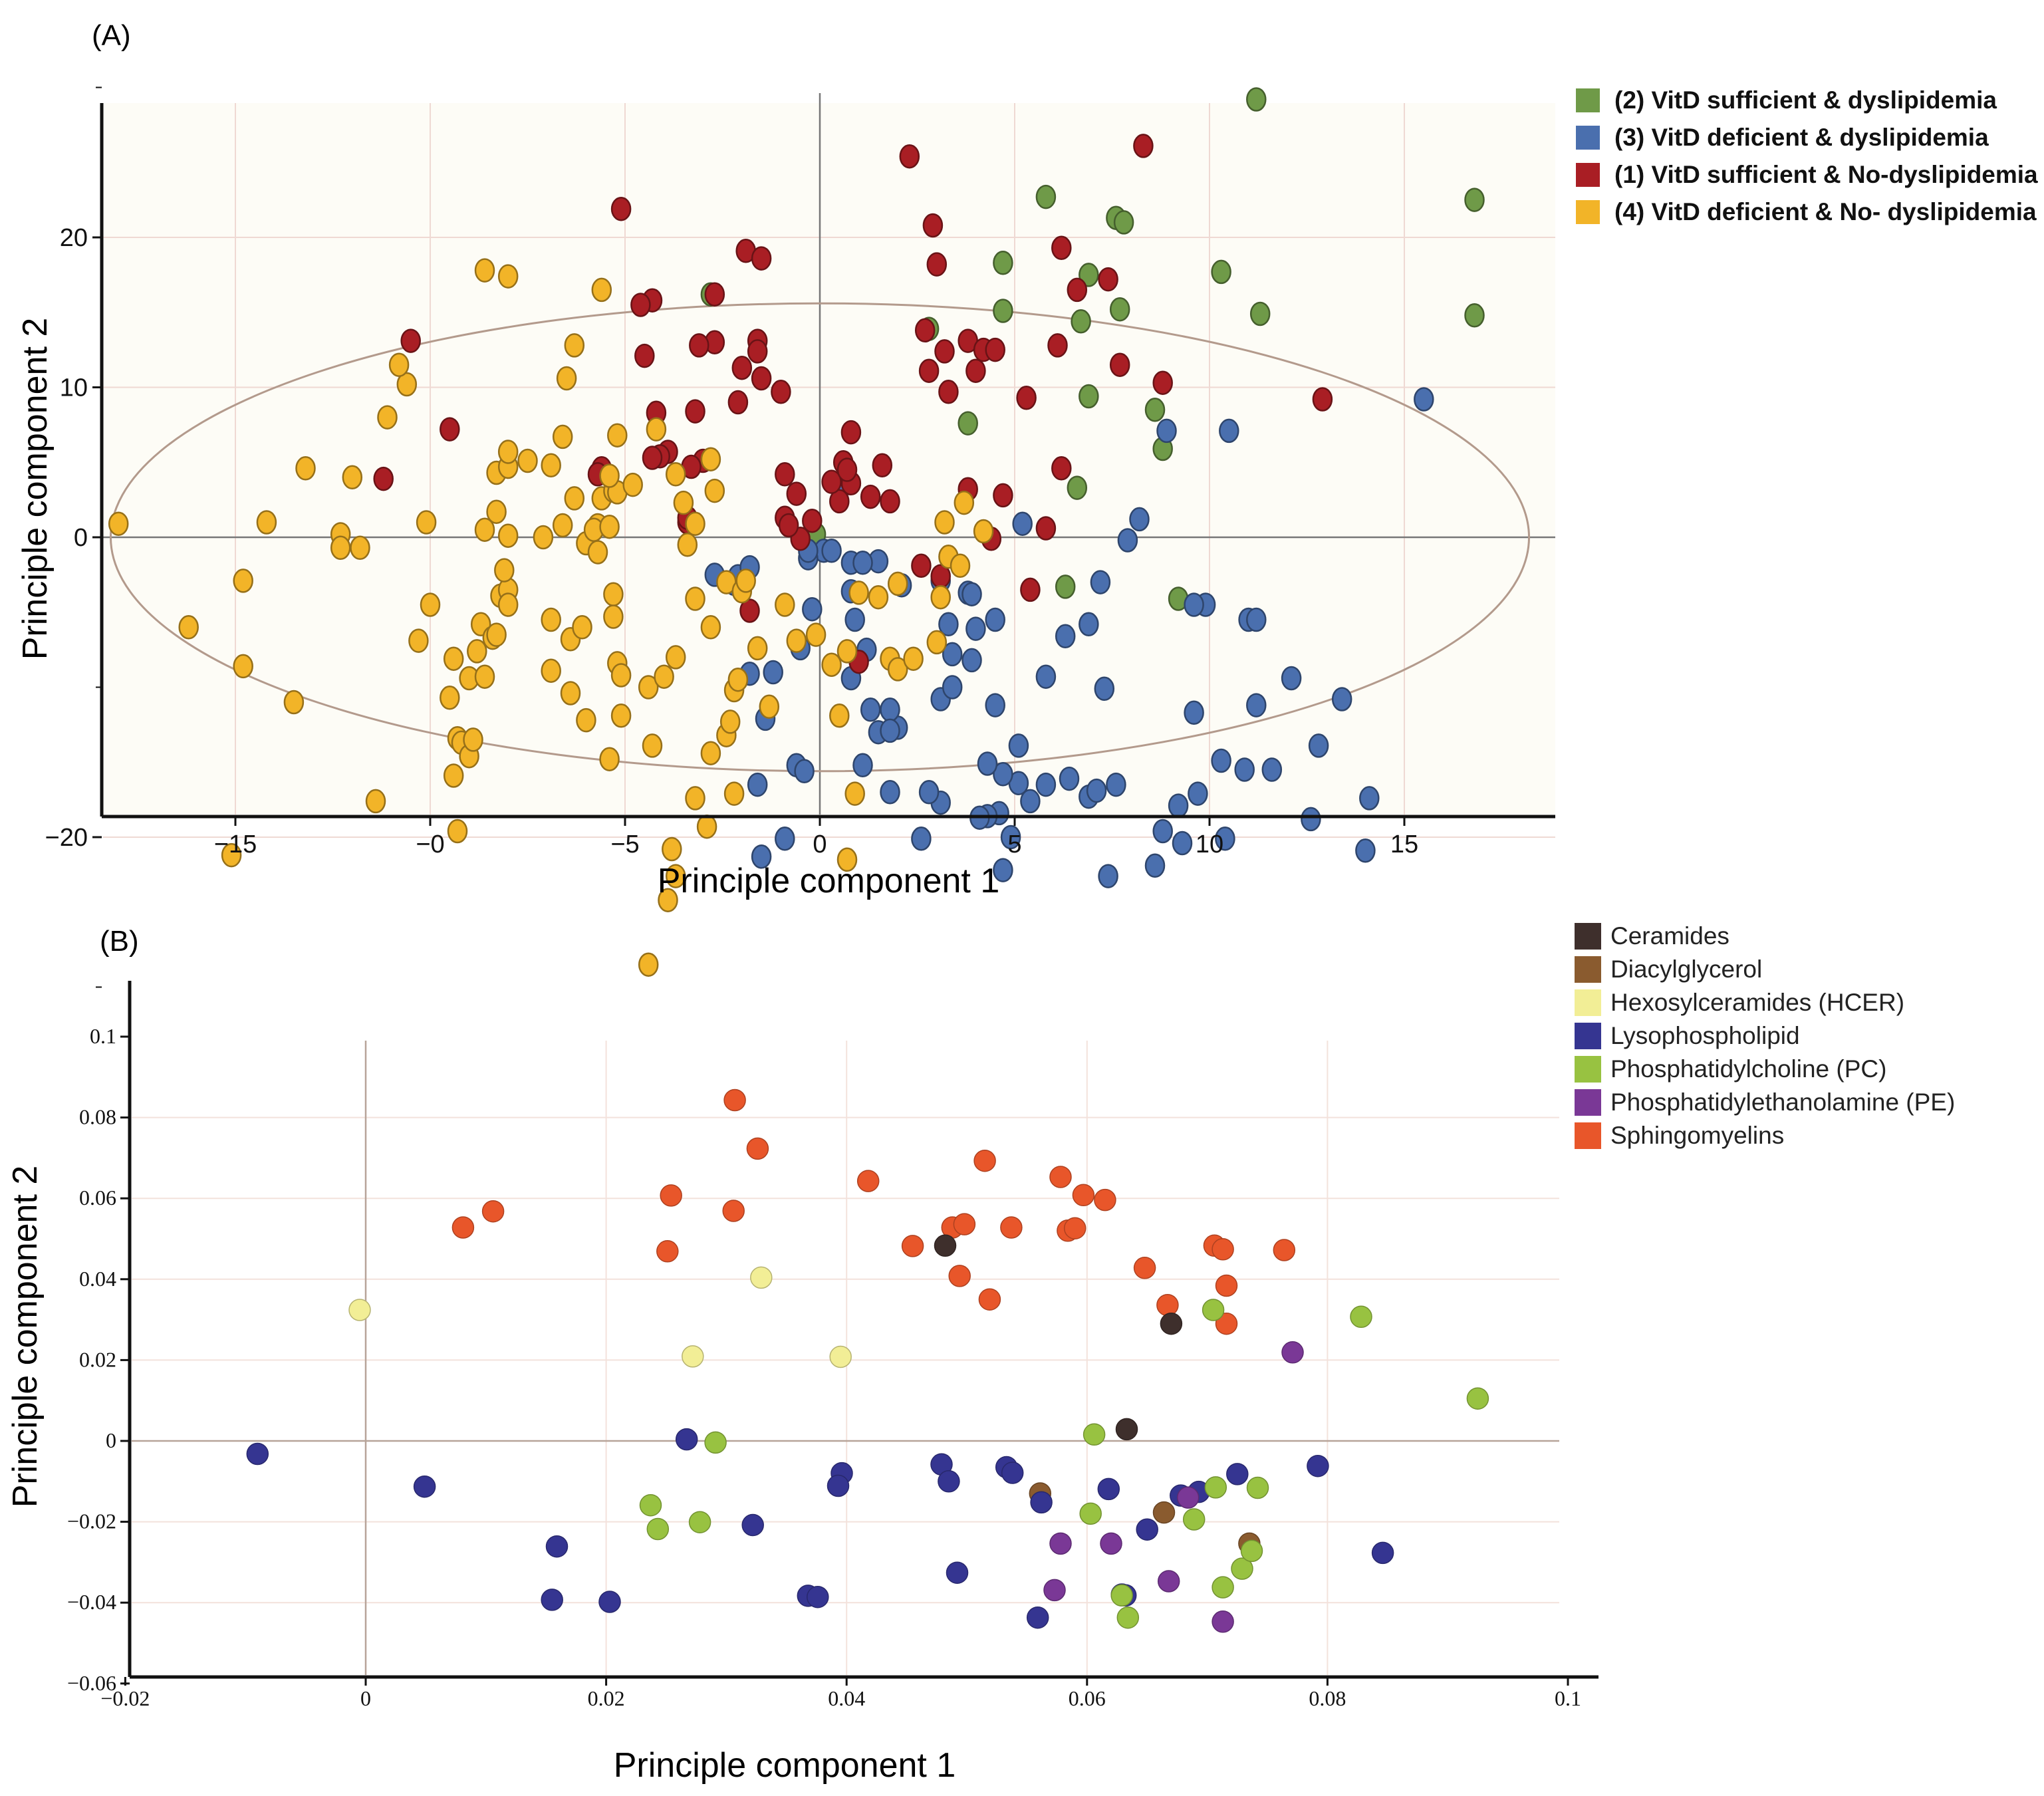 This screenshot has height=1796, width=2044. Describe the element at coordinates (1588, 969) in the screenshot. I see `panel-b-legend-swatch-diacylglycerol` at that location.